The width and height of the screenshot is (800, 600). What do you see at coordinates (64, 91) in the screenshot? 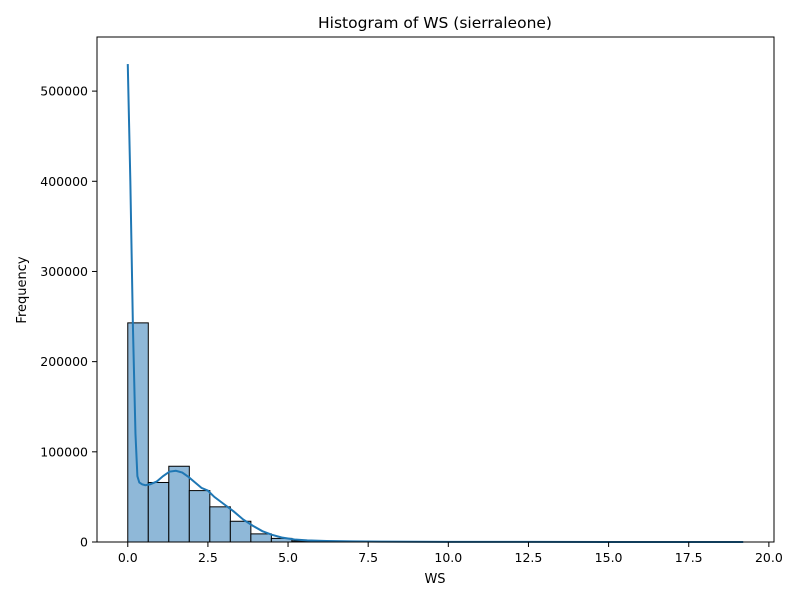
I see `y-tick-label: 500000` at bounding box center [64, 91].